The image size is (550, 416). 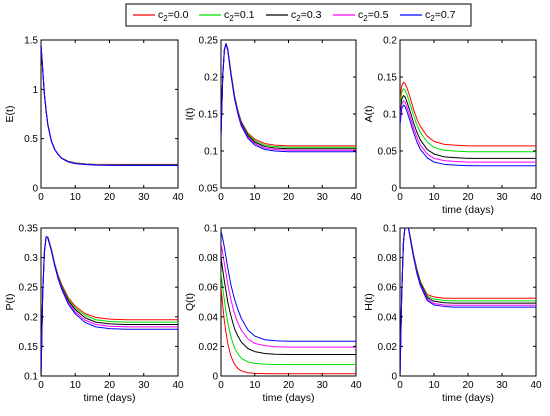 I want to click on y-axis-label: P(t), so click(x=10, y=302).